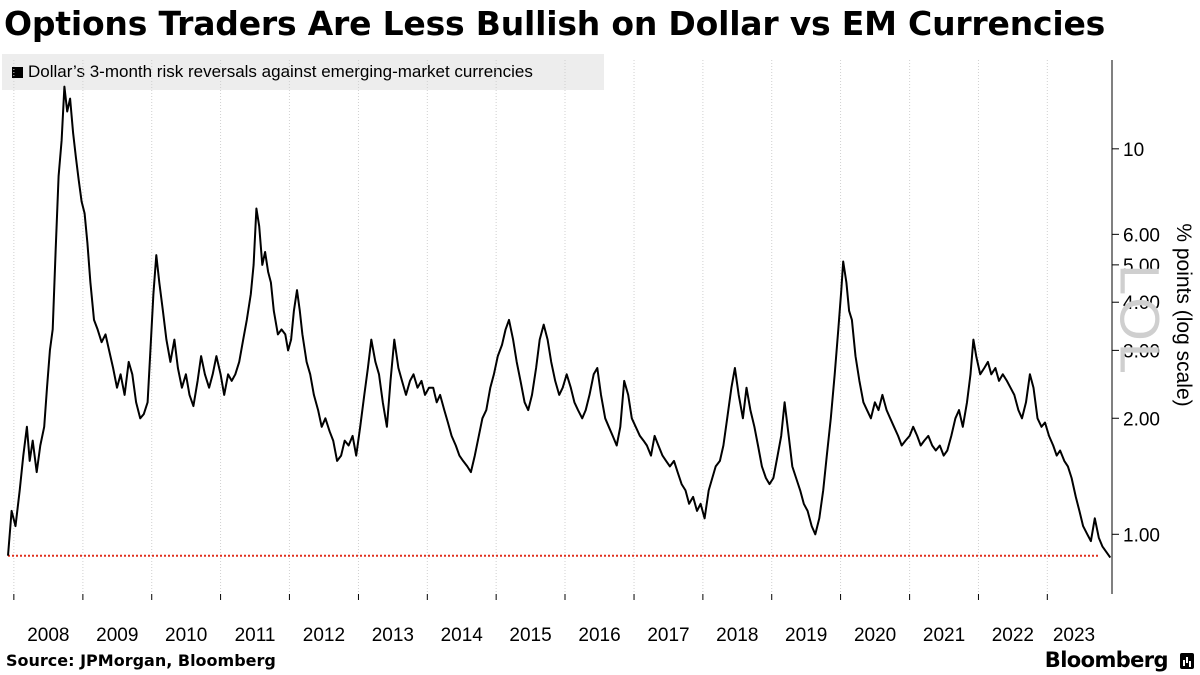 The width and height of the screenshot is (1200, 675). Describe the element at coordinates (1141, 303) in the screenshot. I see `y-tick-label: 4.00` at that location.